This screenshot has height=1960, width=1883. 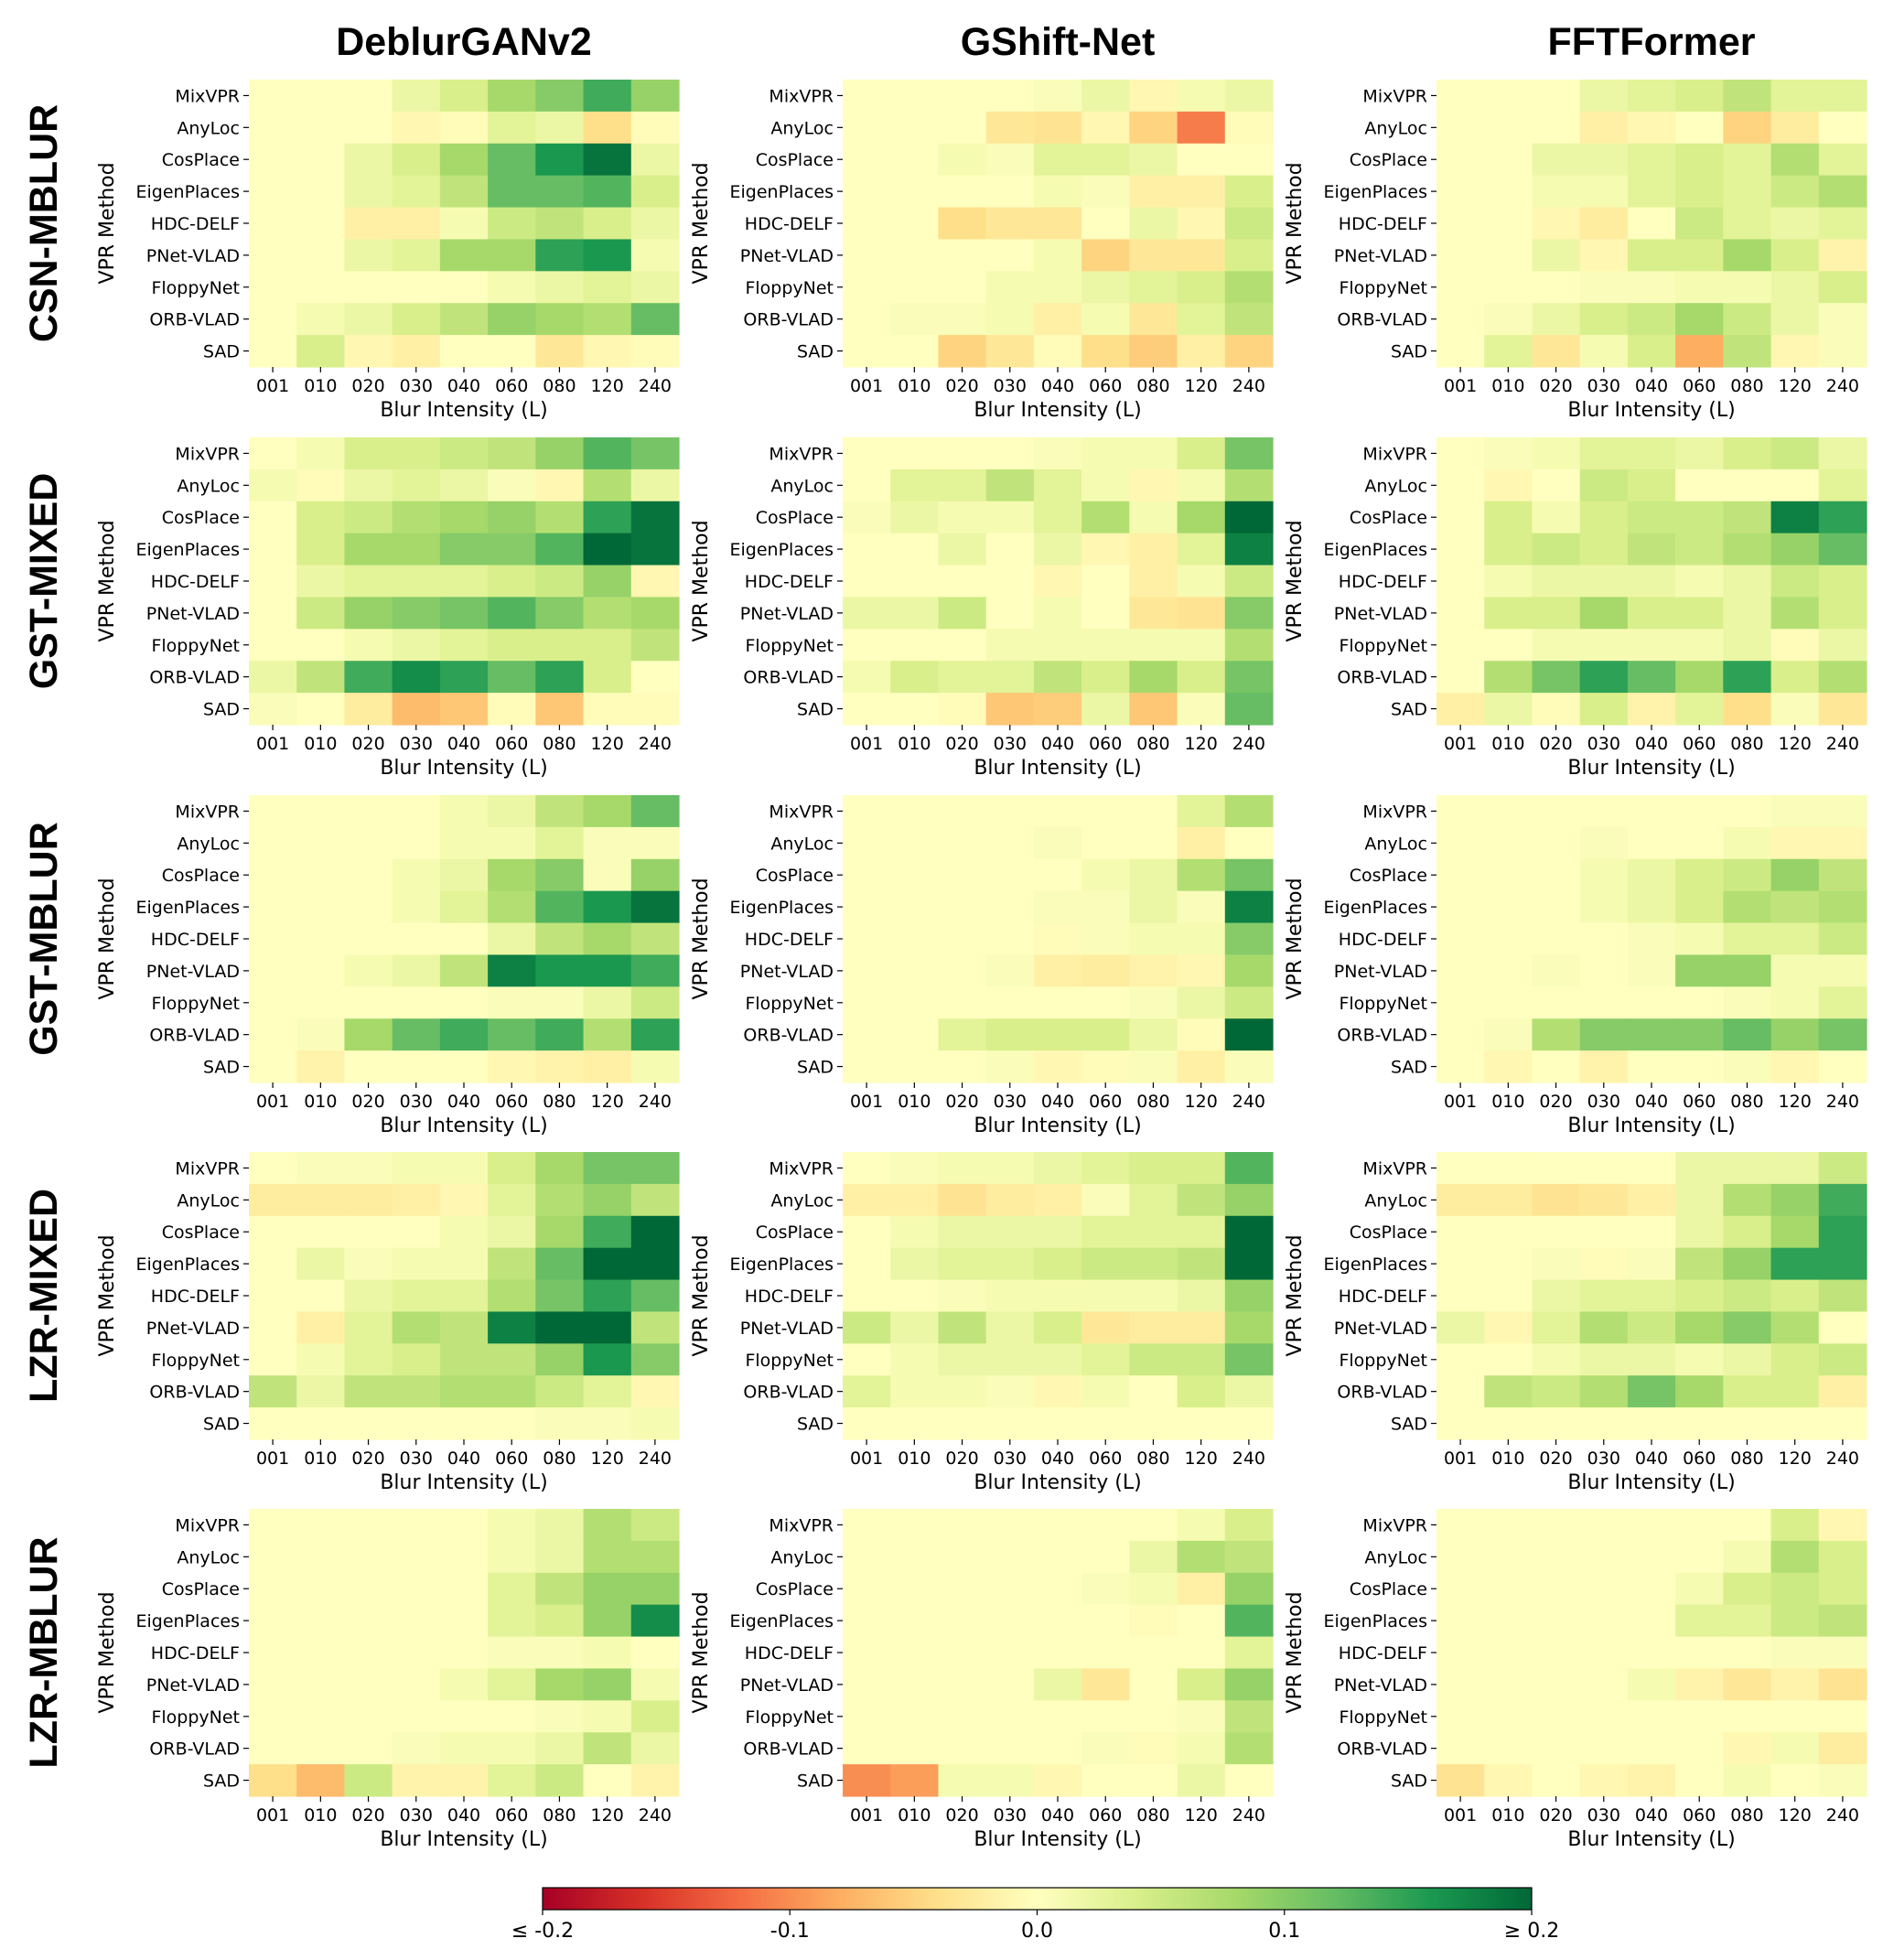 What do you see at coordinates (1383, 940) in the screenshot?
I see `y-tick-label: HDC-DELF` at bounding box center [1383, 940].